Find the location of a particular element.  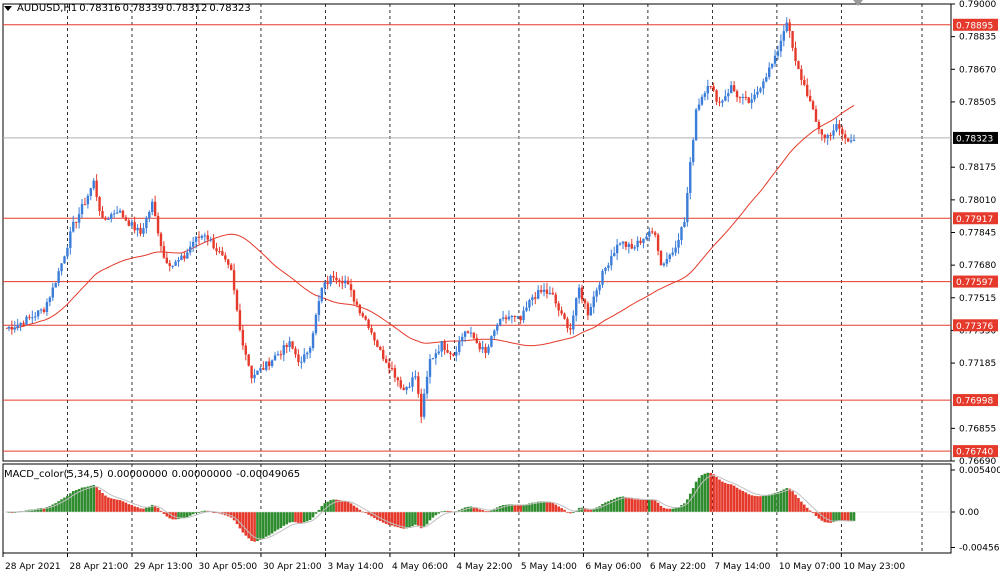

open-value: 0.78316 is located at coordinates (100, 8).